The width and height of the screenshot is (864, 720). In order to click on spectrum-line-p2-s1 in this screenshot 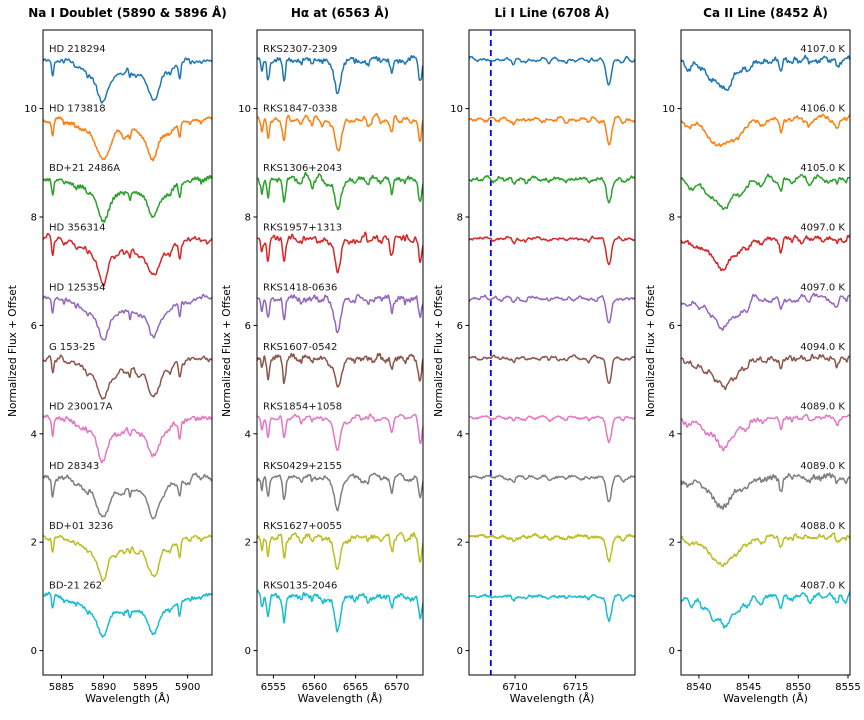, I will do `click(340, 75)`.